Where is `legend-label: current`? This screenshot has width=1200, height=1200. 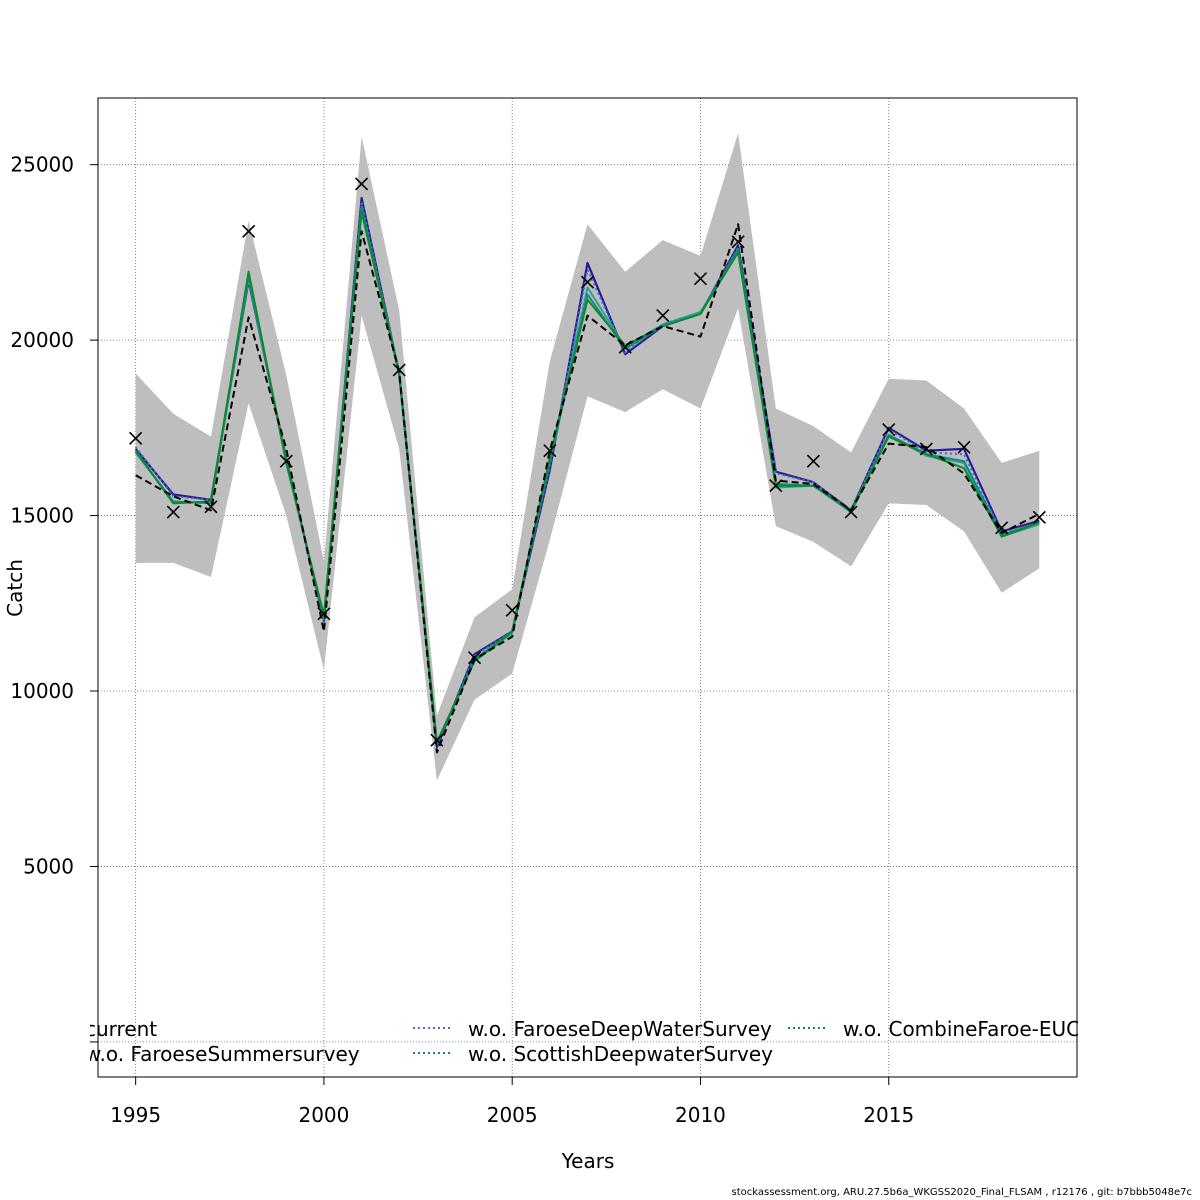
legend-label: current is located at coordinates (121, 1029).